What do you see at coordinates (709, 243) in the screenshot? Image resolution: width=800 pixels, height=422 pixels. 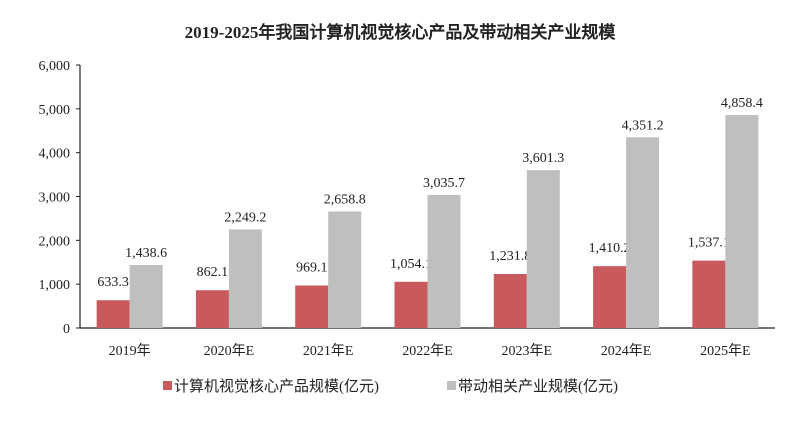 I see `data-label: 1,537.1` at bounding box center [709, 243].